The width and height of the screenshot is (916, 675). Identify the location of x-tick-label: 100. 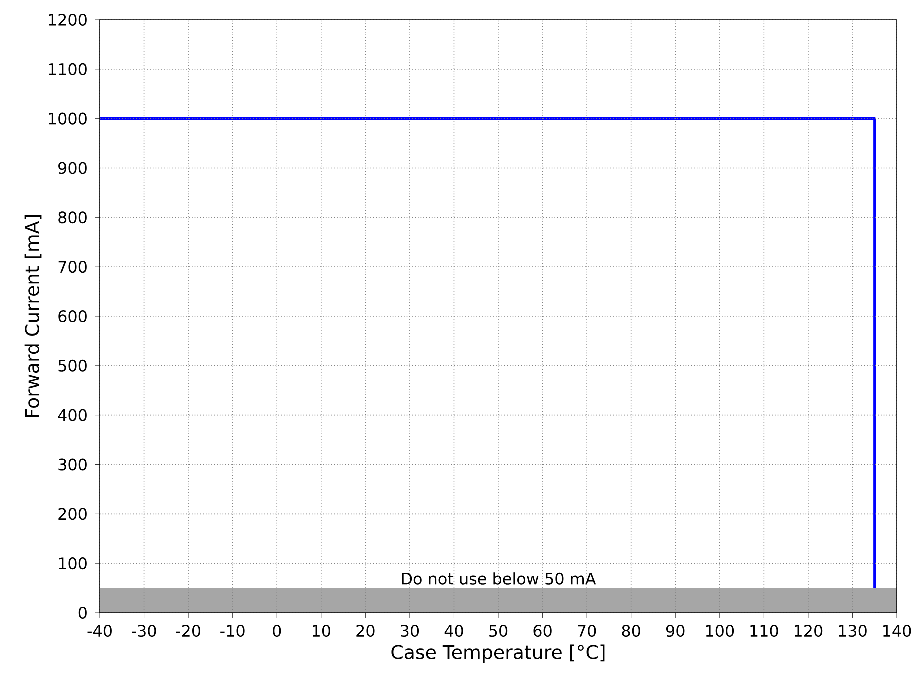
(720, 631).